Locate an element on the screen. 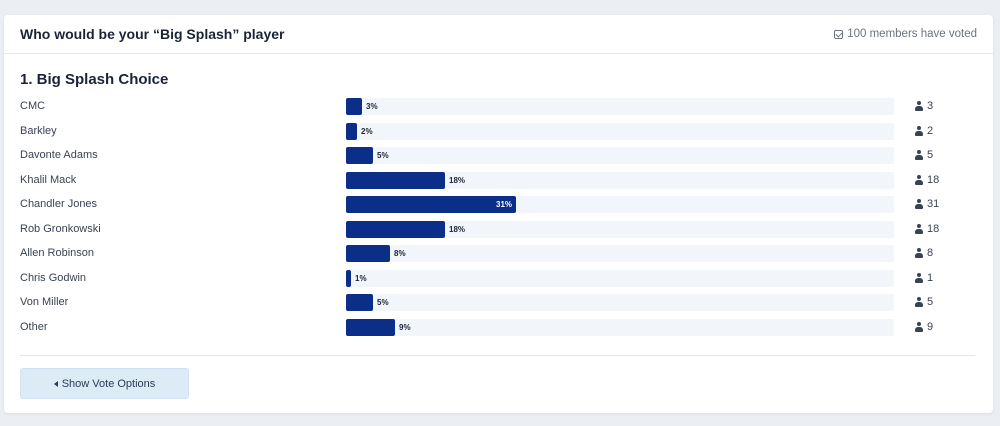 The image size is (1000, 426). option-label: Chris Godwin is located at coordinates (53, 277).